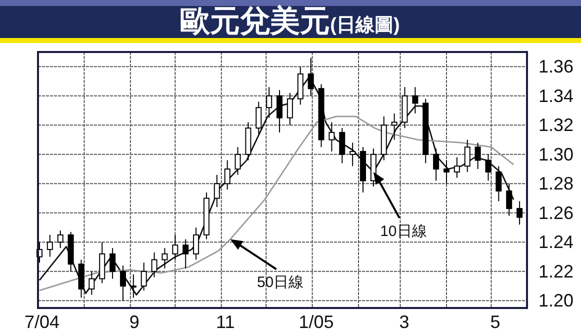 Image resolution: width=581 pixels, height=333 pixels. I want to click on y-tick-label: 1.36, so click(556, 66).